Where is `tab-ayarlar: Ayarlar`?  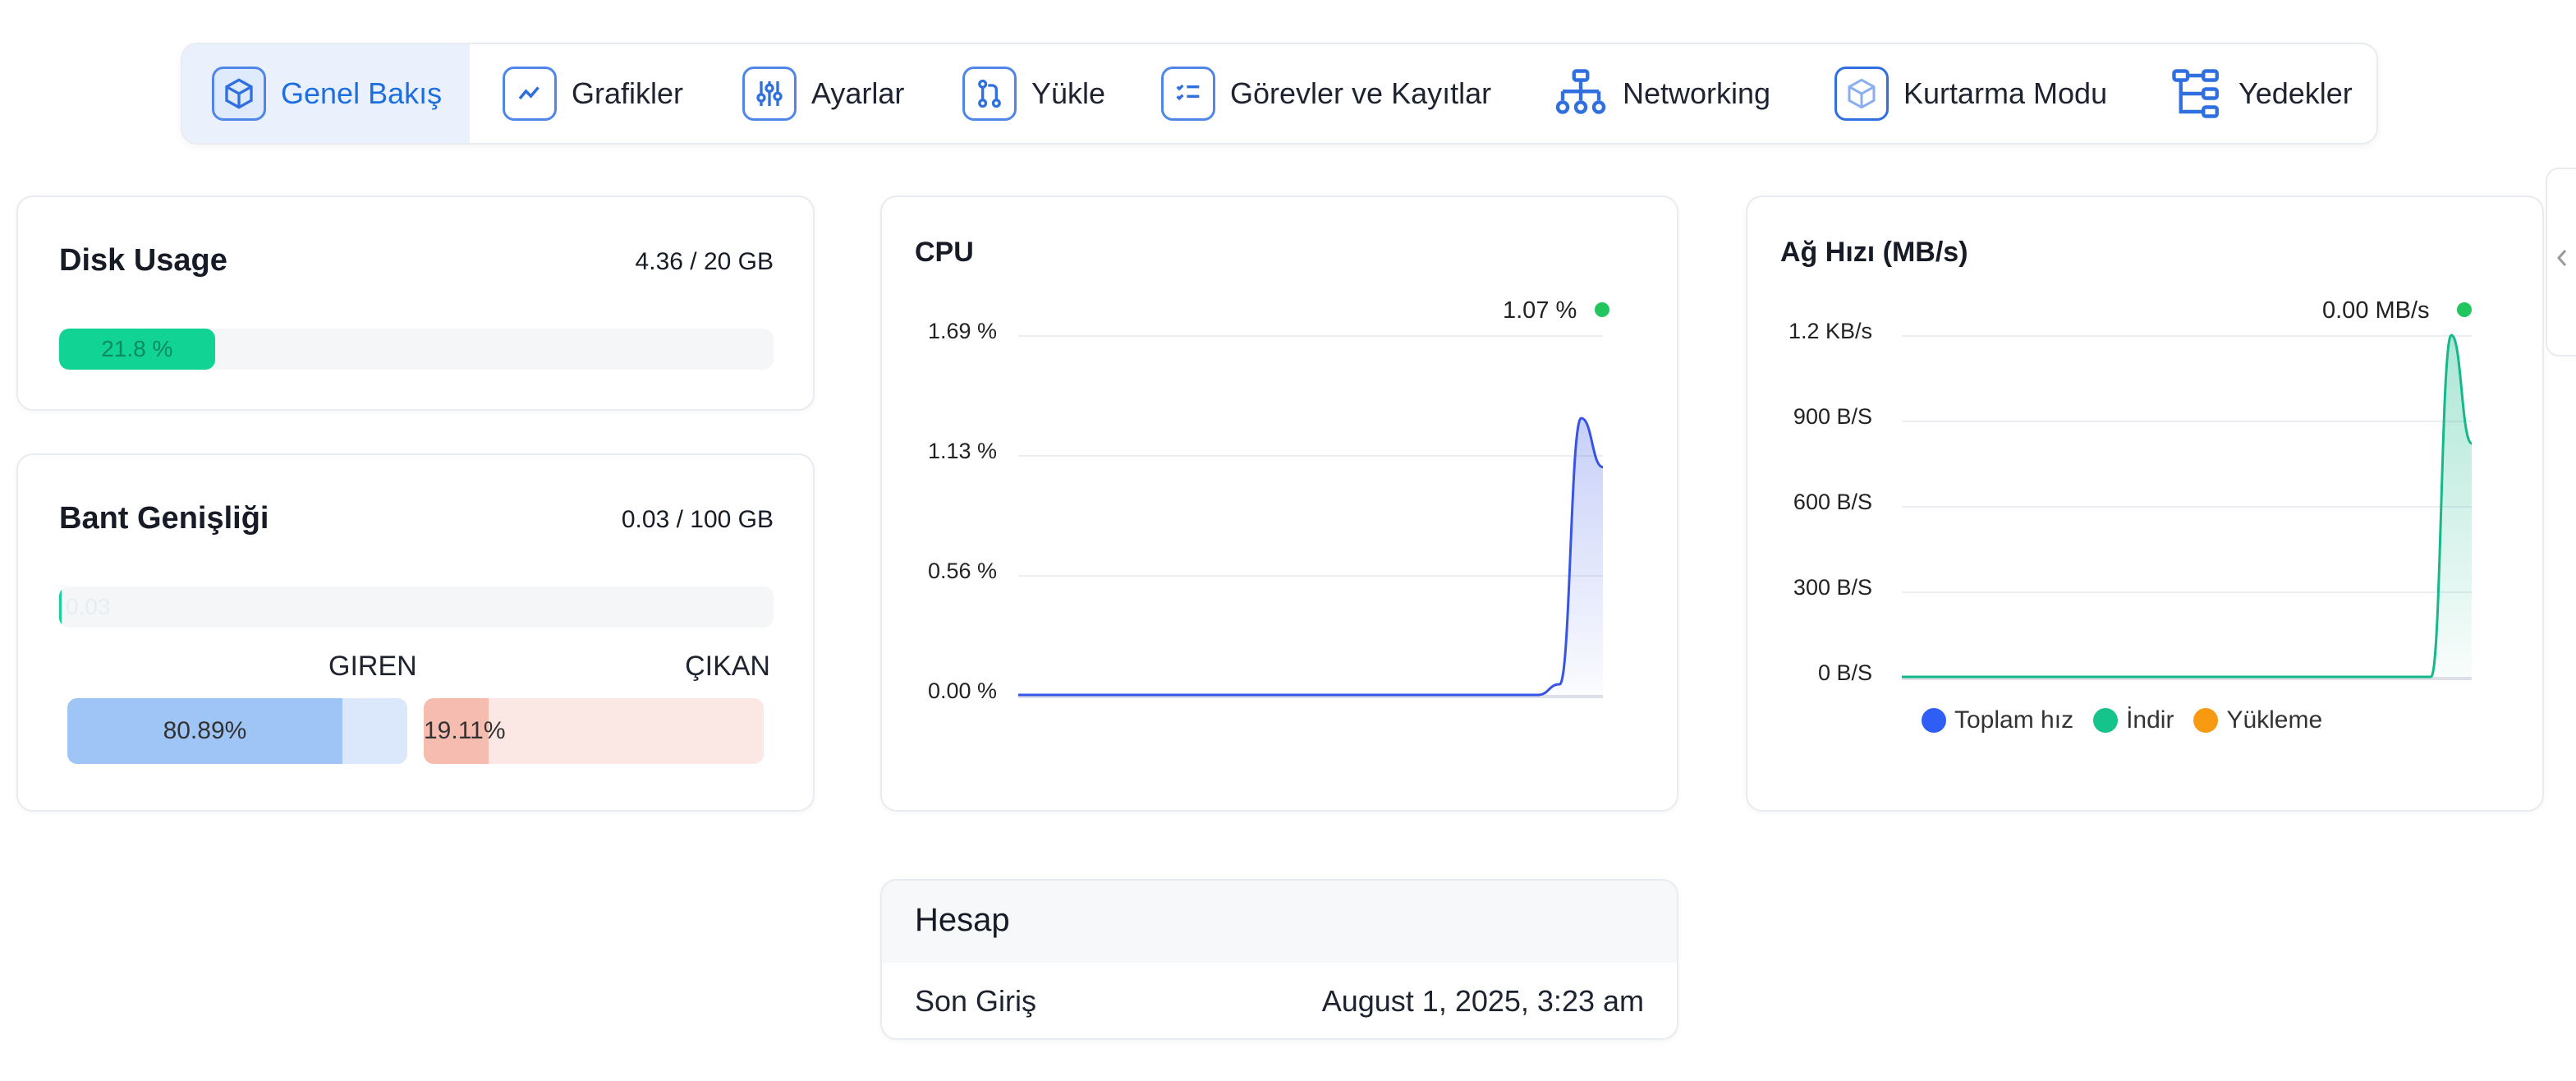 tab-ayarlar: Ayarlar is located at coordinates (822, 93).